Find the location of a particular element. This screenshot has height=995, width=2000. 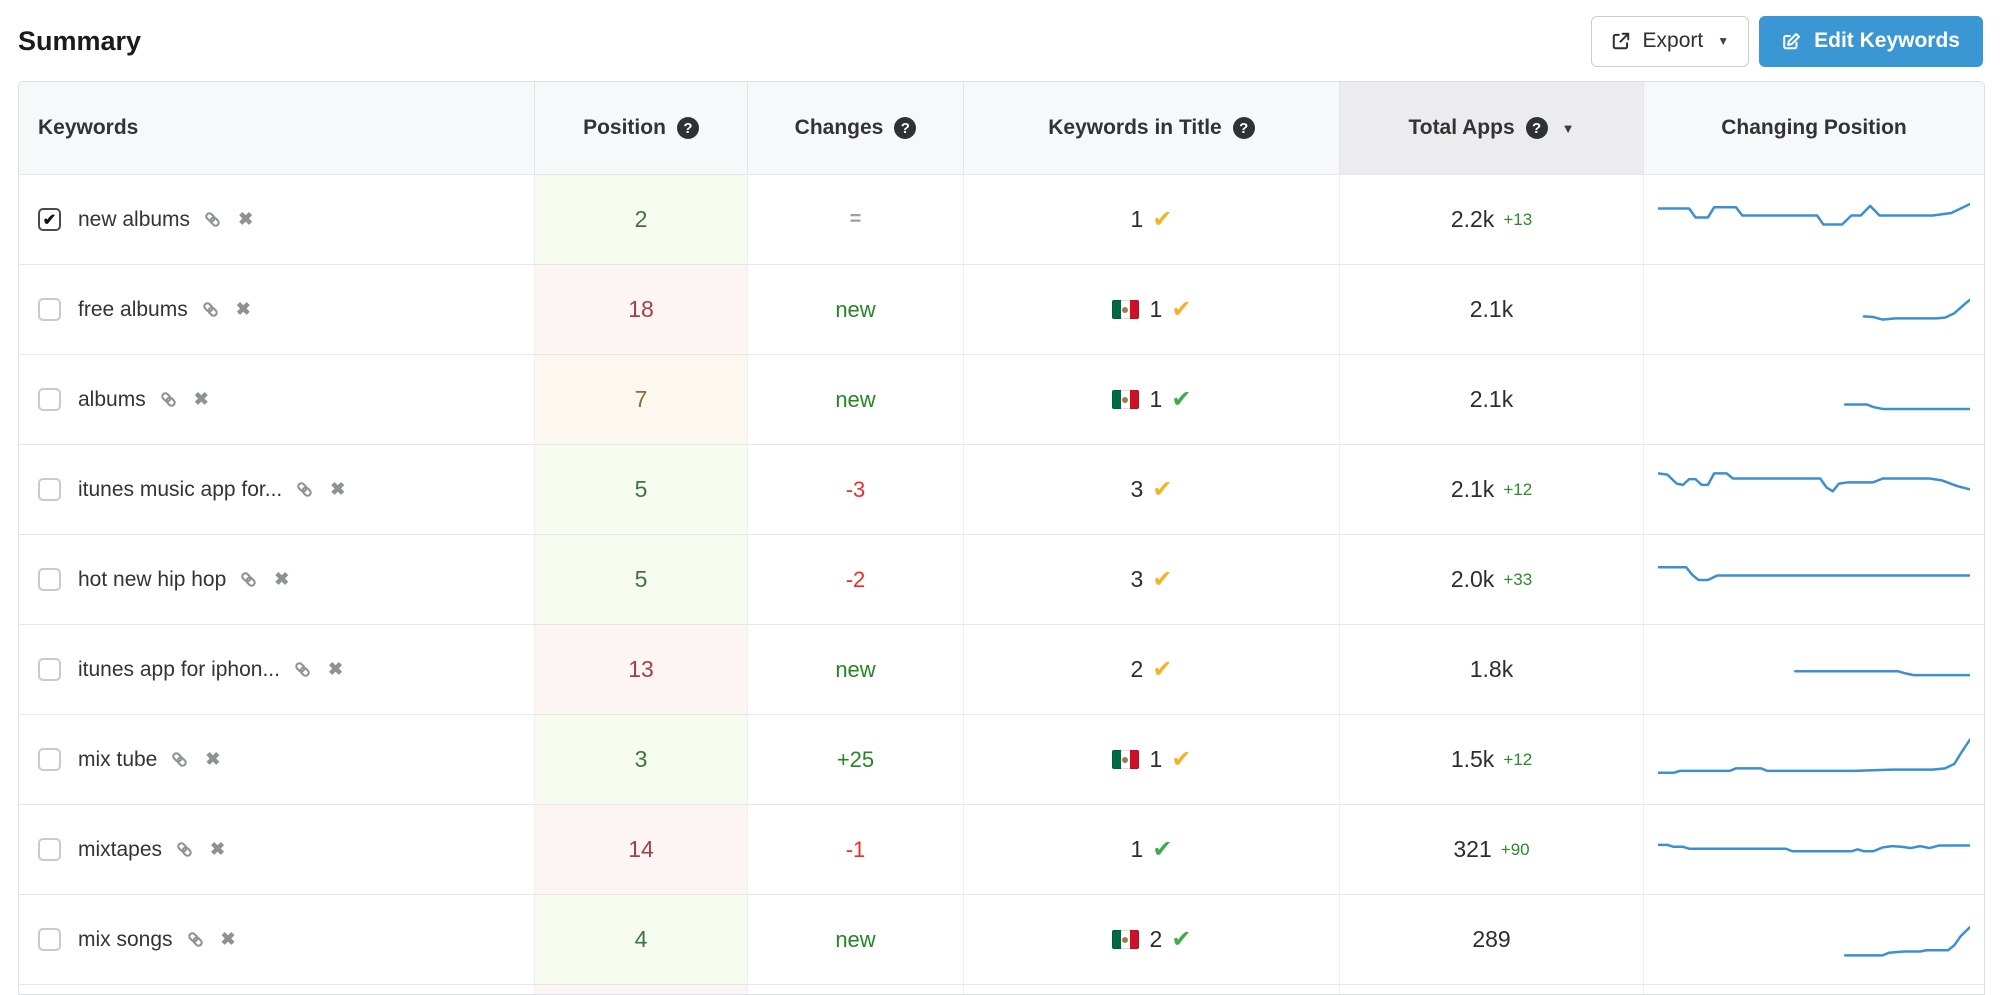

sort-caret-icon: ▼ is located at coordinates (1568, 128).